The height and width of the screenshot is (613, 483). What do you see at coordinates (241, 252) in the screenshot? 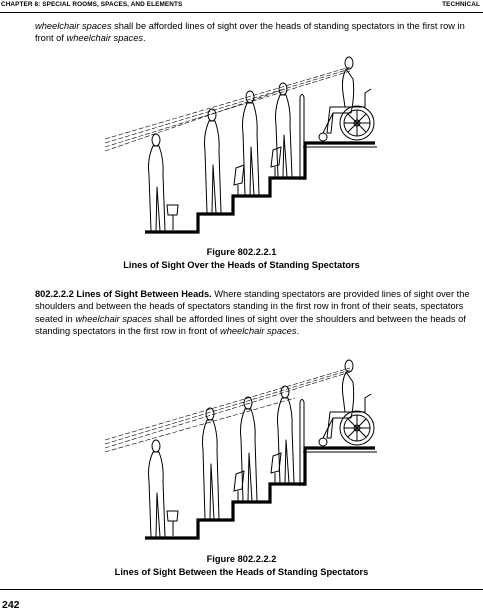
I see `figure-number: Figure 802.2.2.1` at bounding box center [241, 252].